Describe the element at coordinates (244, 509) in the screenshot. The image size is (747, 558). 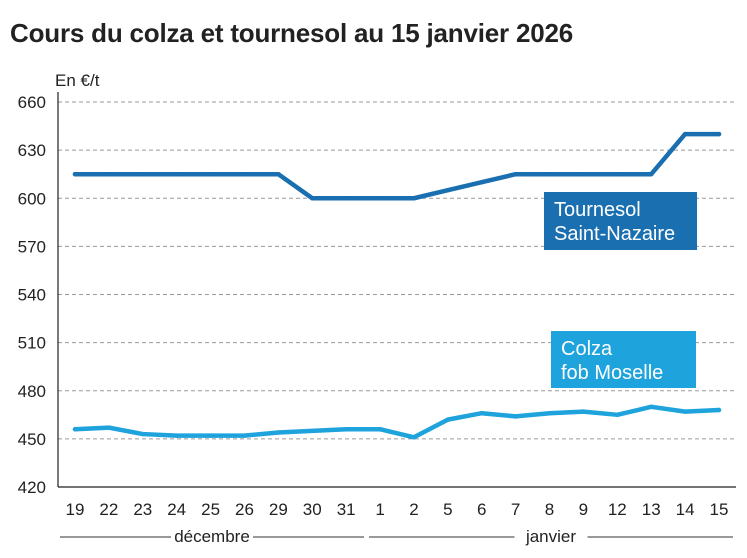
I see `x-tick-label: 26` at that location.